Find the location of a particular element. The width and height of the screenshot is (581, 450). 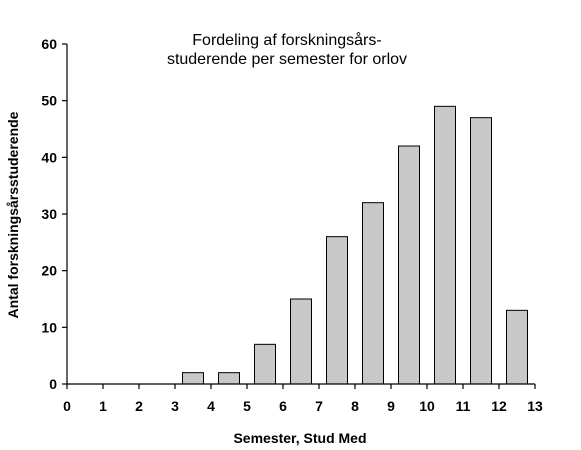

y-axis: 0 10 20 30 40 50 60 is located at coordinates (54, 214).